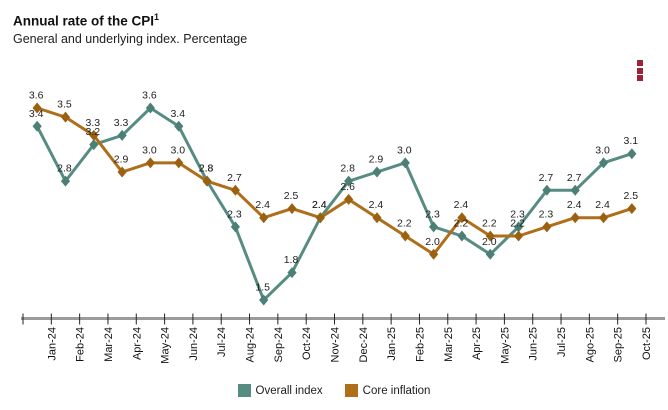 The image size is (668, 410). What do you see at coordinates (291, 260) in the screenshot?
I see `data-point-label: 1.8` at bounding box center [291, 260].